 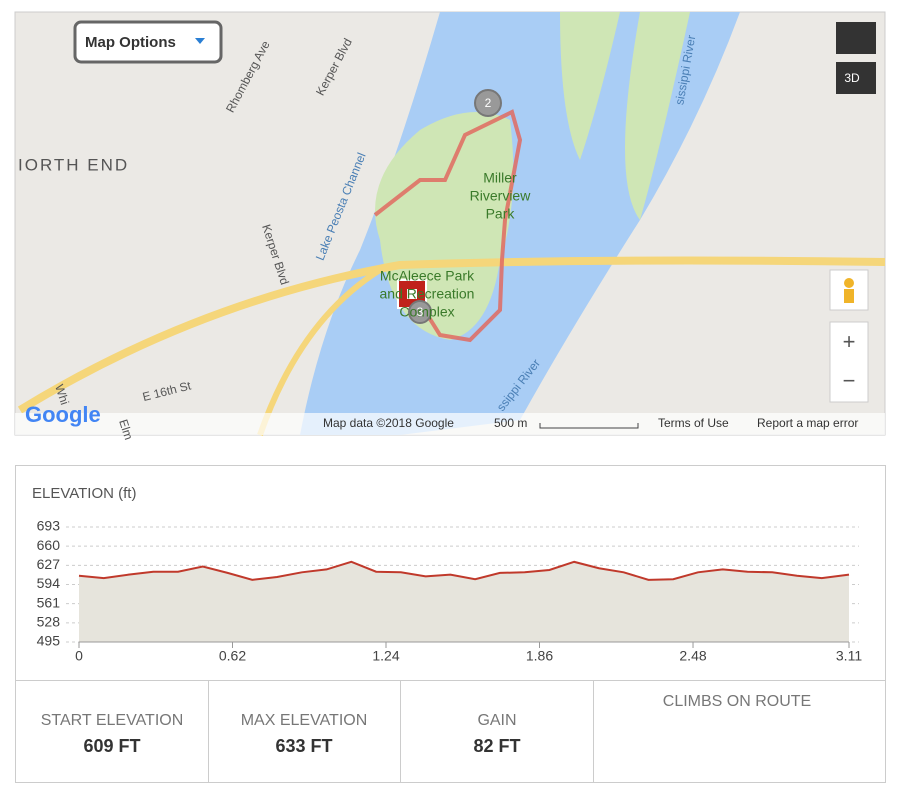 What do you see at coordinates (49, 641) in the screenshot?
I see `y-tick-label: 495` at bounding box center [49, 641].